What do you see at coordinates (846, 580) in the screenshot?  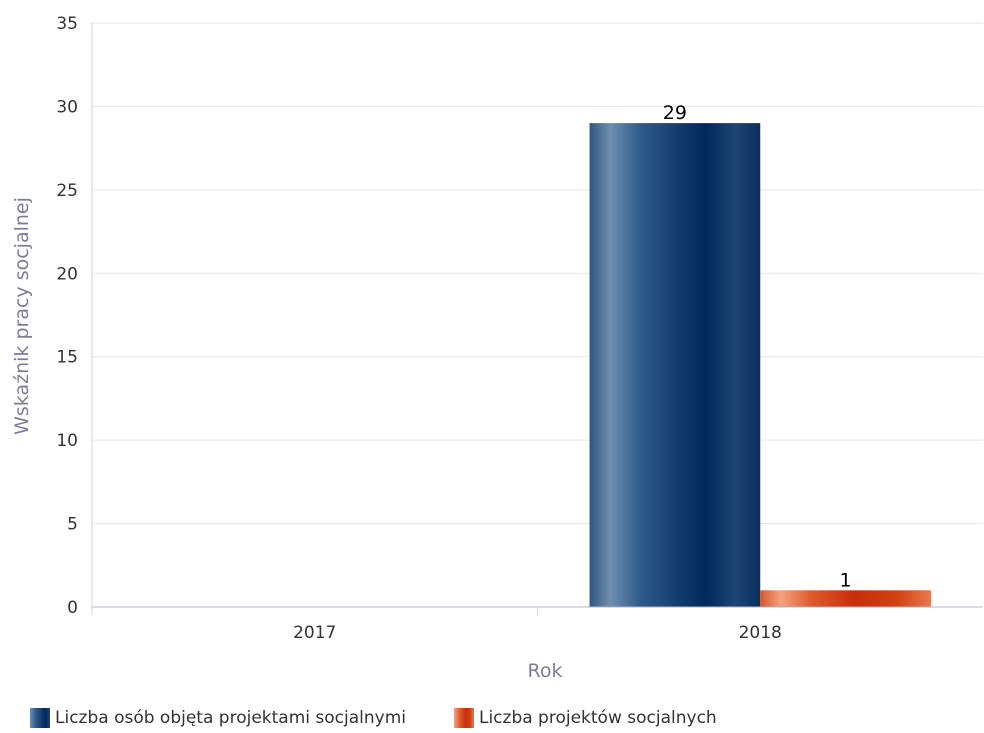 I see `data-label: 1` at bounding box center [846, 580].